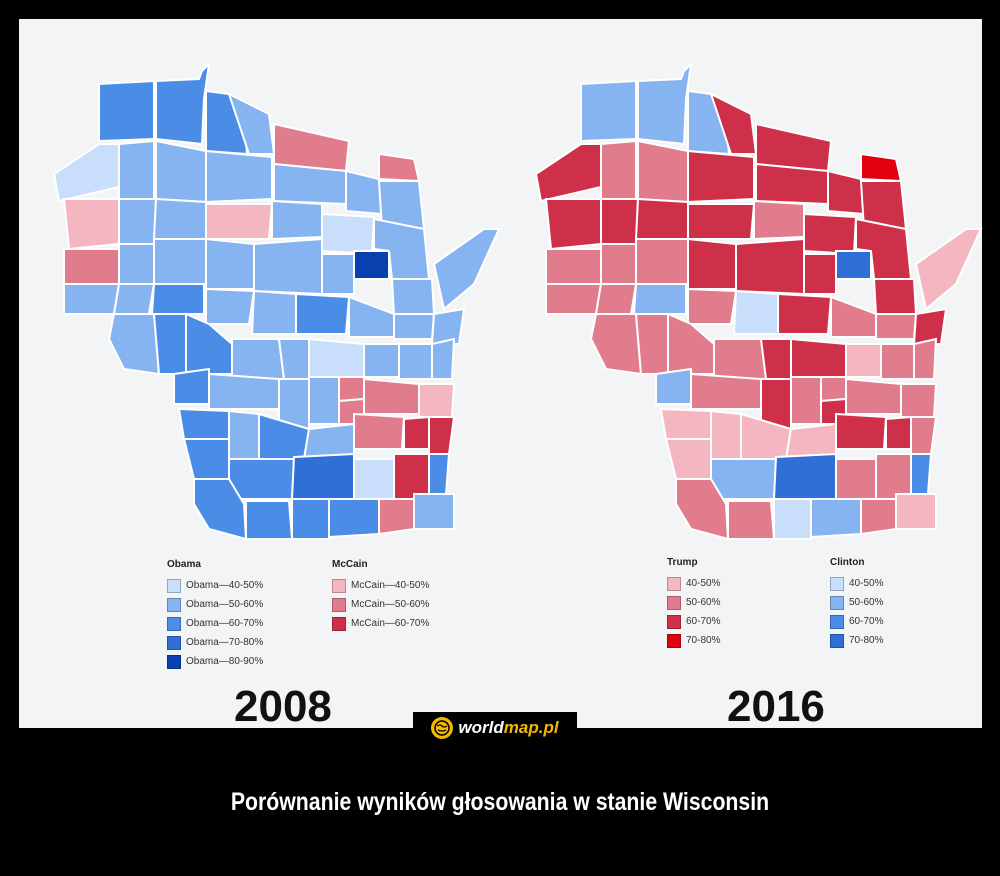 The width and height of the screenshot is (1000, 876). I want to click on legend-item: Obama—40-50%, so click(215, 585).